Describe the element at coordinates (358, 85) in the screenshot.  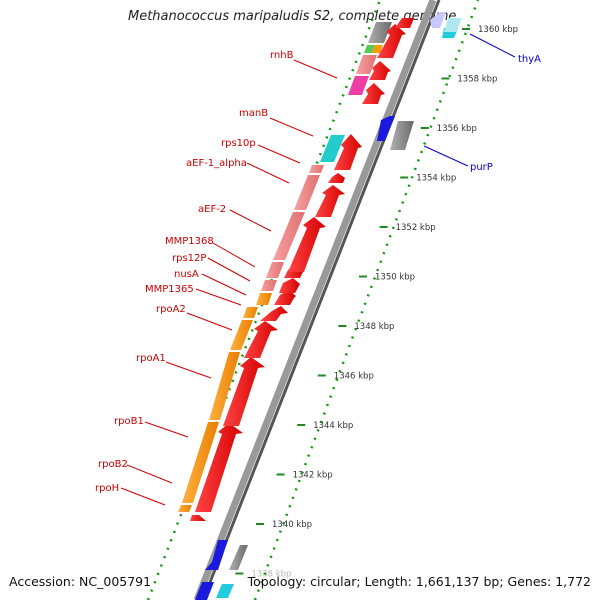
I see `cog-bar-rnhB` at that location.